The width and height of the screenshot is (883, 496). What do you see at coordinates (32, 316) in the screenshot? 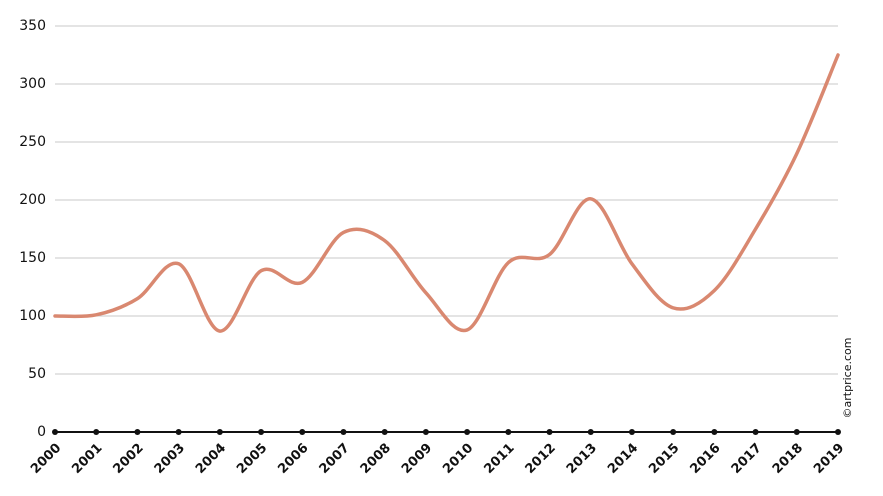
I see `y-tick-label: 100` at bounding box center [32, 316].